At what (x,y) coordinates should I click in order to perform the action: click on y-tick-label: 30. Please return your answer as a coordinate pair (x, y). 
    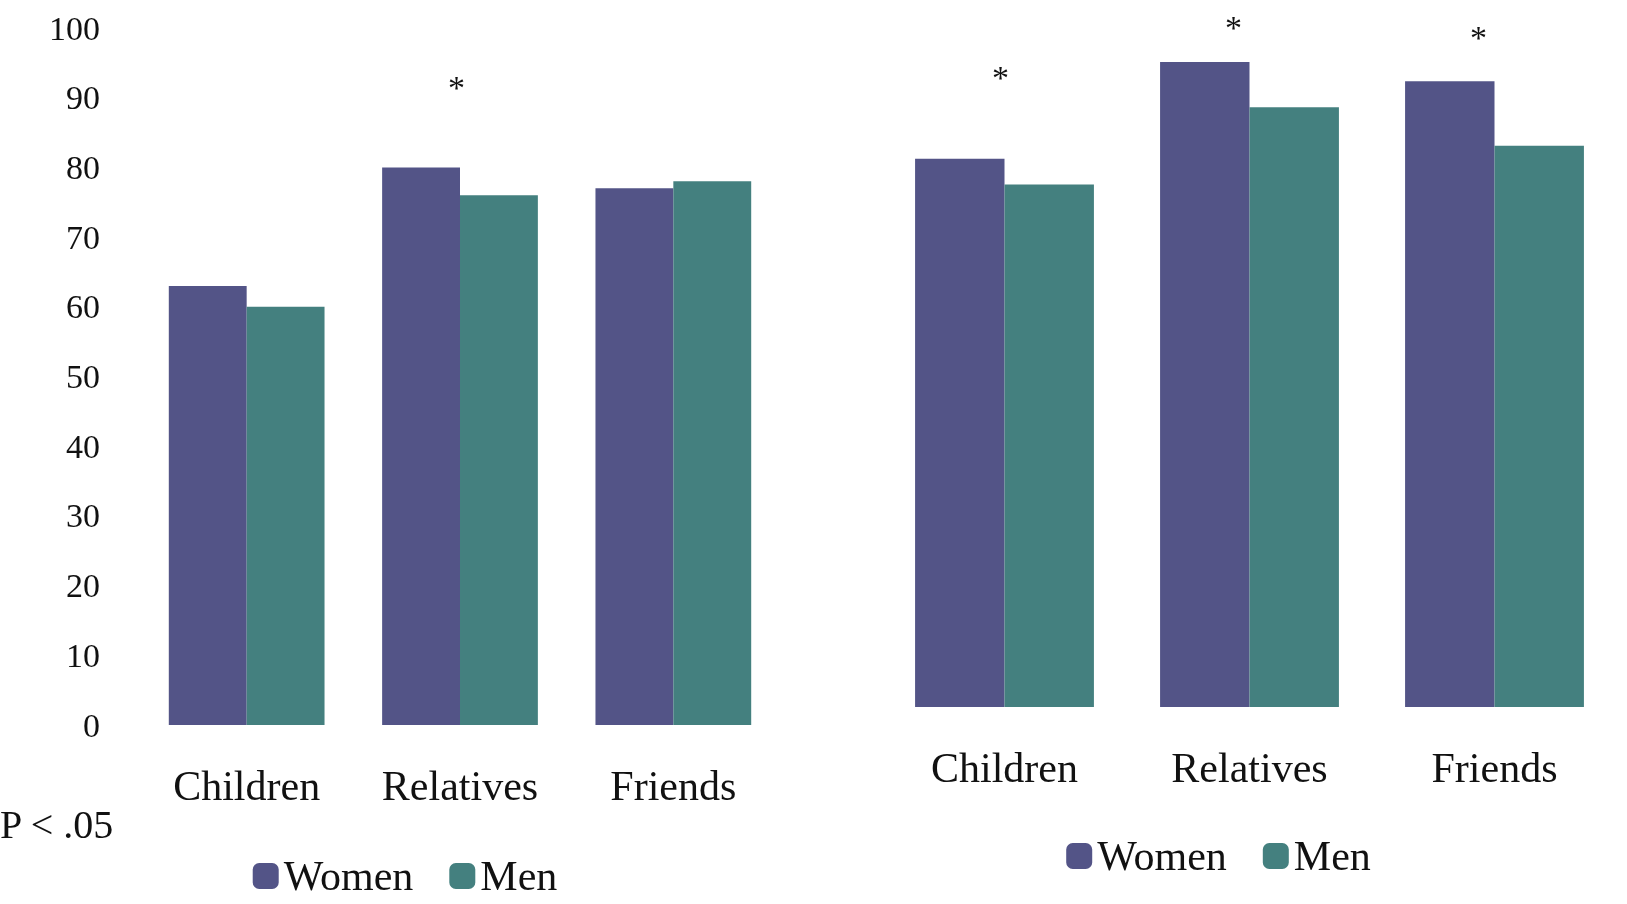
    Looking at the image, I should click on (83, 516).